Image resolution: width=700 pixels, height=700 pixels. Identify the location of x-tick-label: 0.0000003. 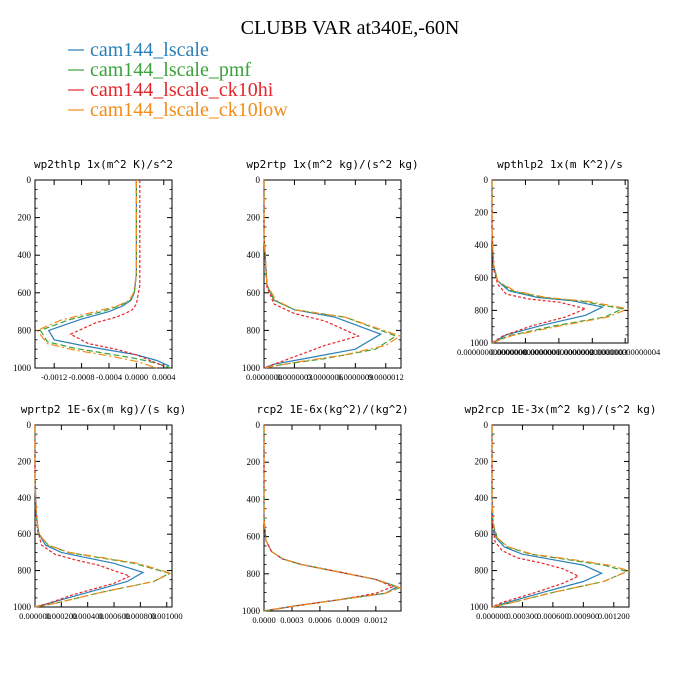
(294, 377).